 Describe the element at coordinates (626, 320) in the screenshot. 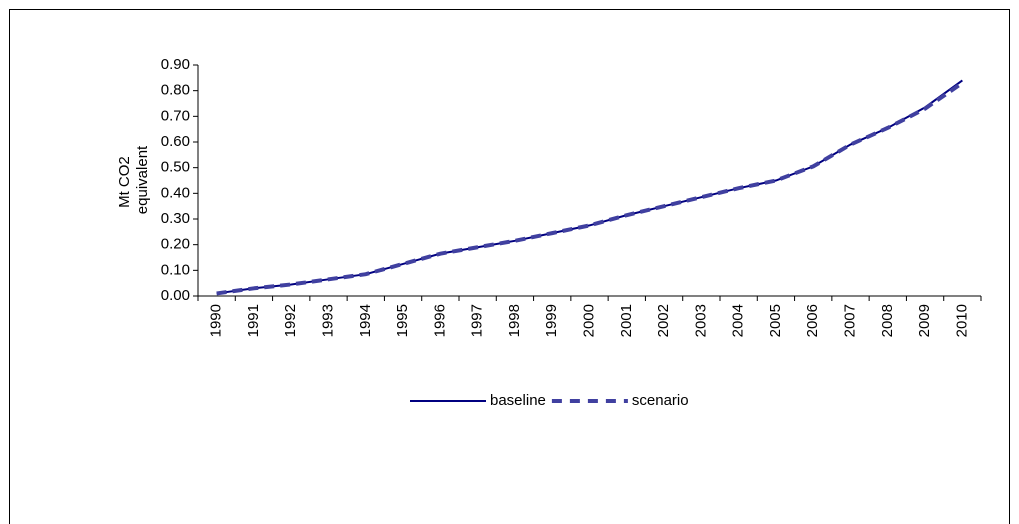

I see `x-tick-label: 2001` at that location.